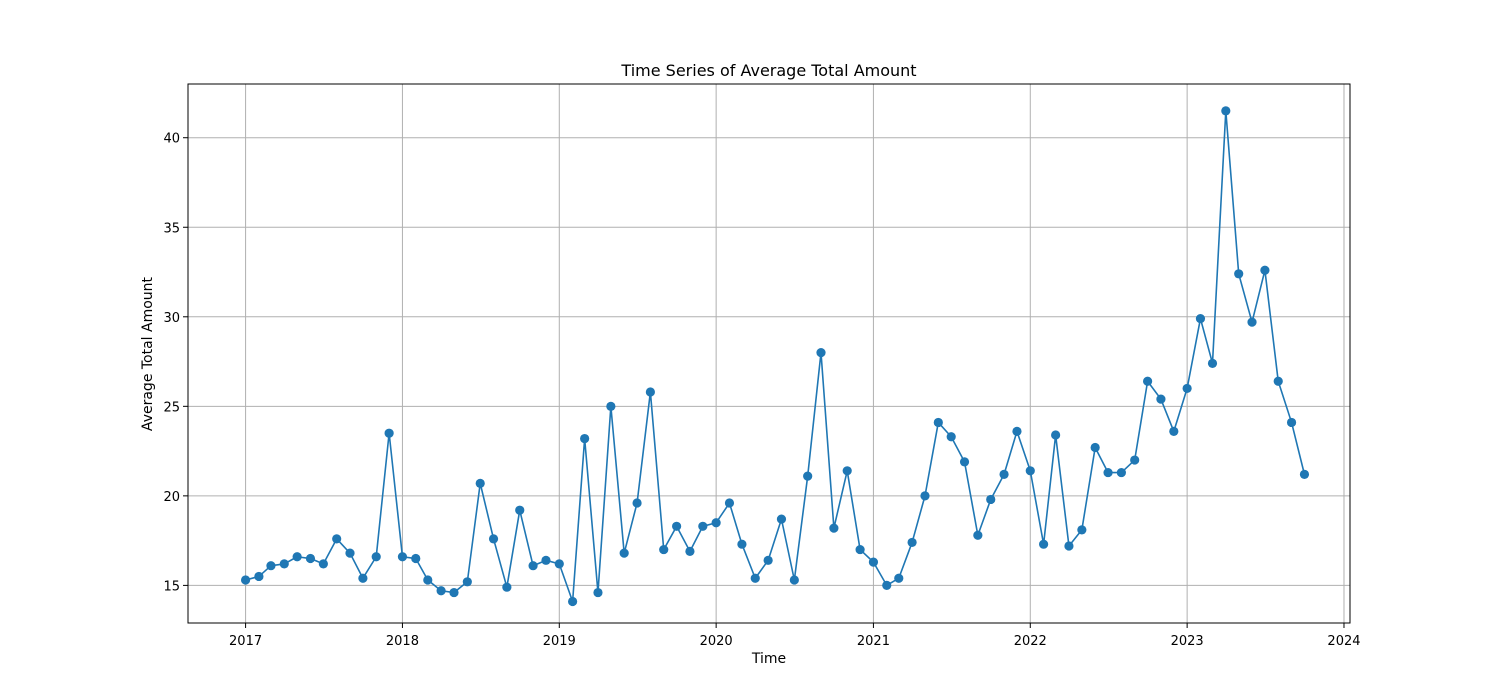 The width and height of the screenshot is (1500, 700). What do you see at coordinates (171, 318) in the screenshot?
I see `y-tick-label: 30` at bounding box center [171, 318].